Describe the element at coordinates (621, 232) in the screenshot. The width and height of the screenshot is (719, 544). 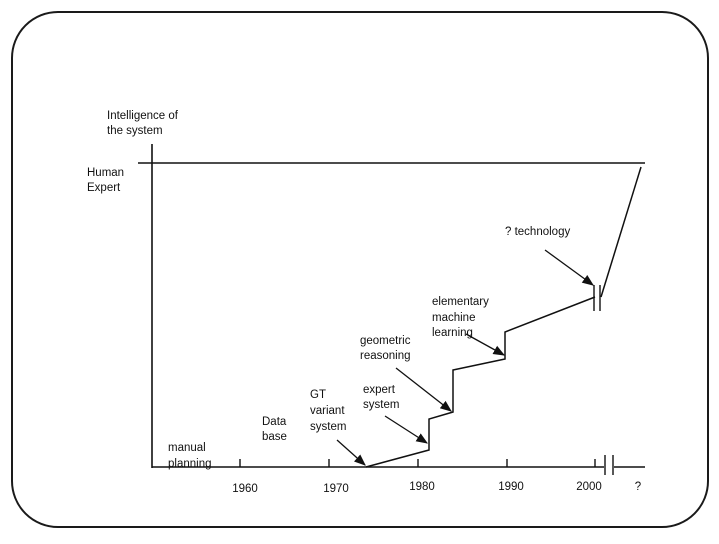
I see `future-curve` at that location.